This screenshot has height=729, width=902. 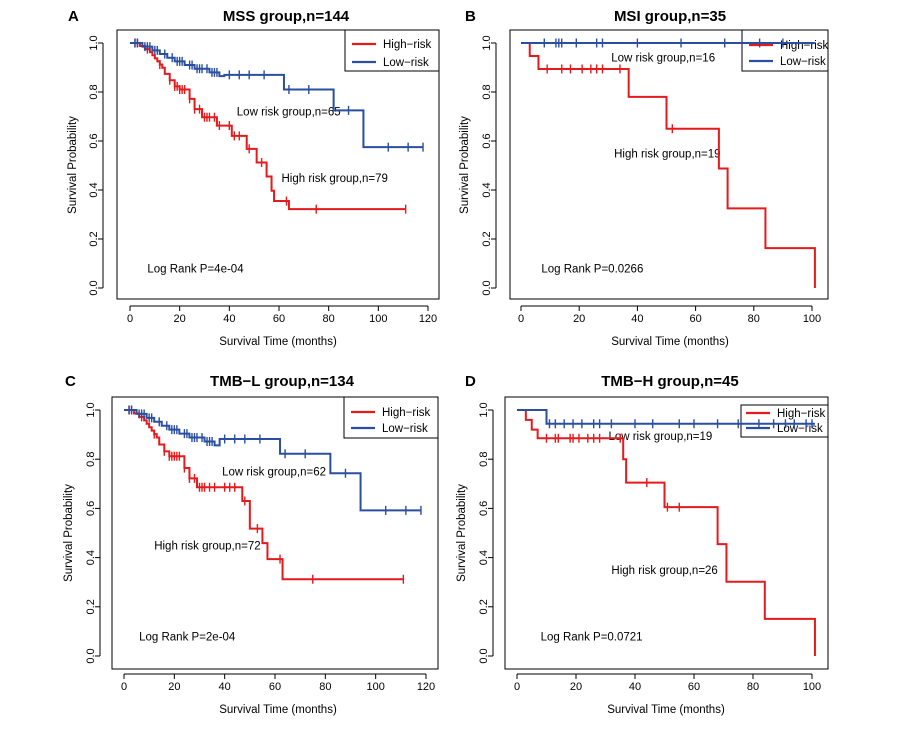 I want to click on chart-title: TMB−H group,n=45, so click(x=670, y=381).